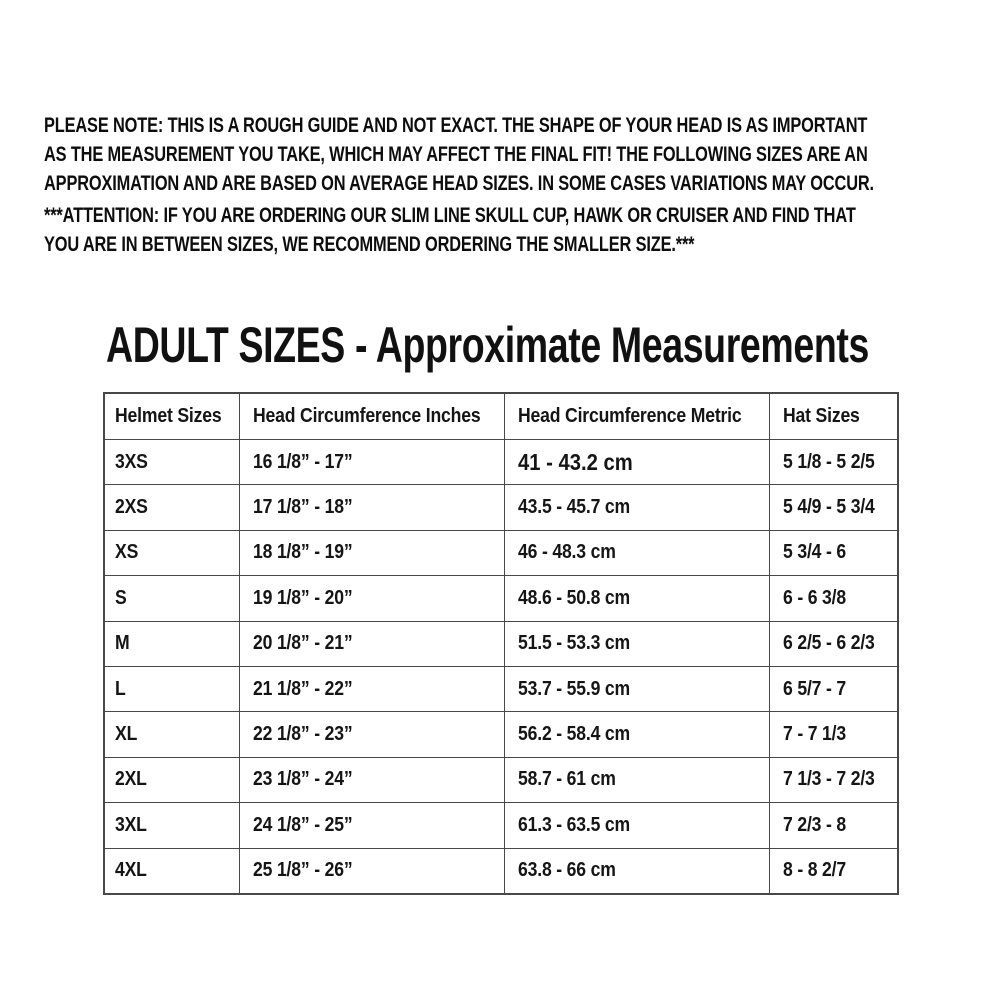 The image size is (1000, 1000). I want to click on header-helmet-sizes-label: Helmet Sizes, so click(168, 416).